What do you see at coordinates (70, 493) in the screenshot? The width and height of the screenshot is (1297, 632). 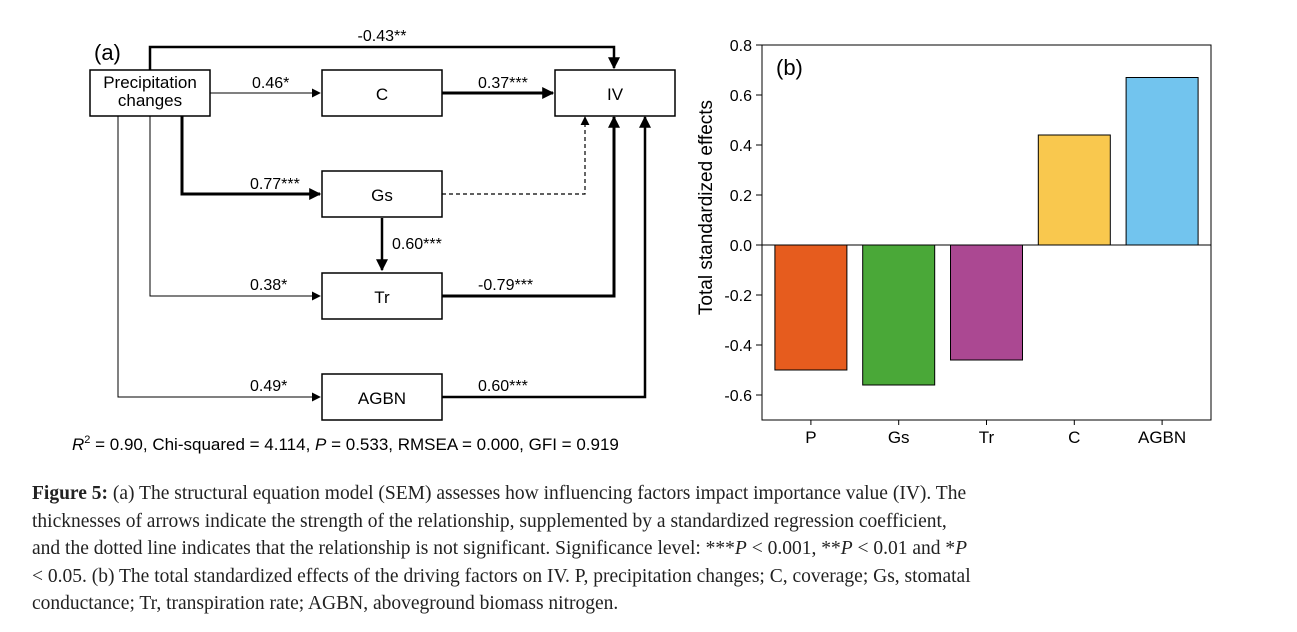 I see `caption-label: Figure 5:` at bounding box center [70, 493].